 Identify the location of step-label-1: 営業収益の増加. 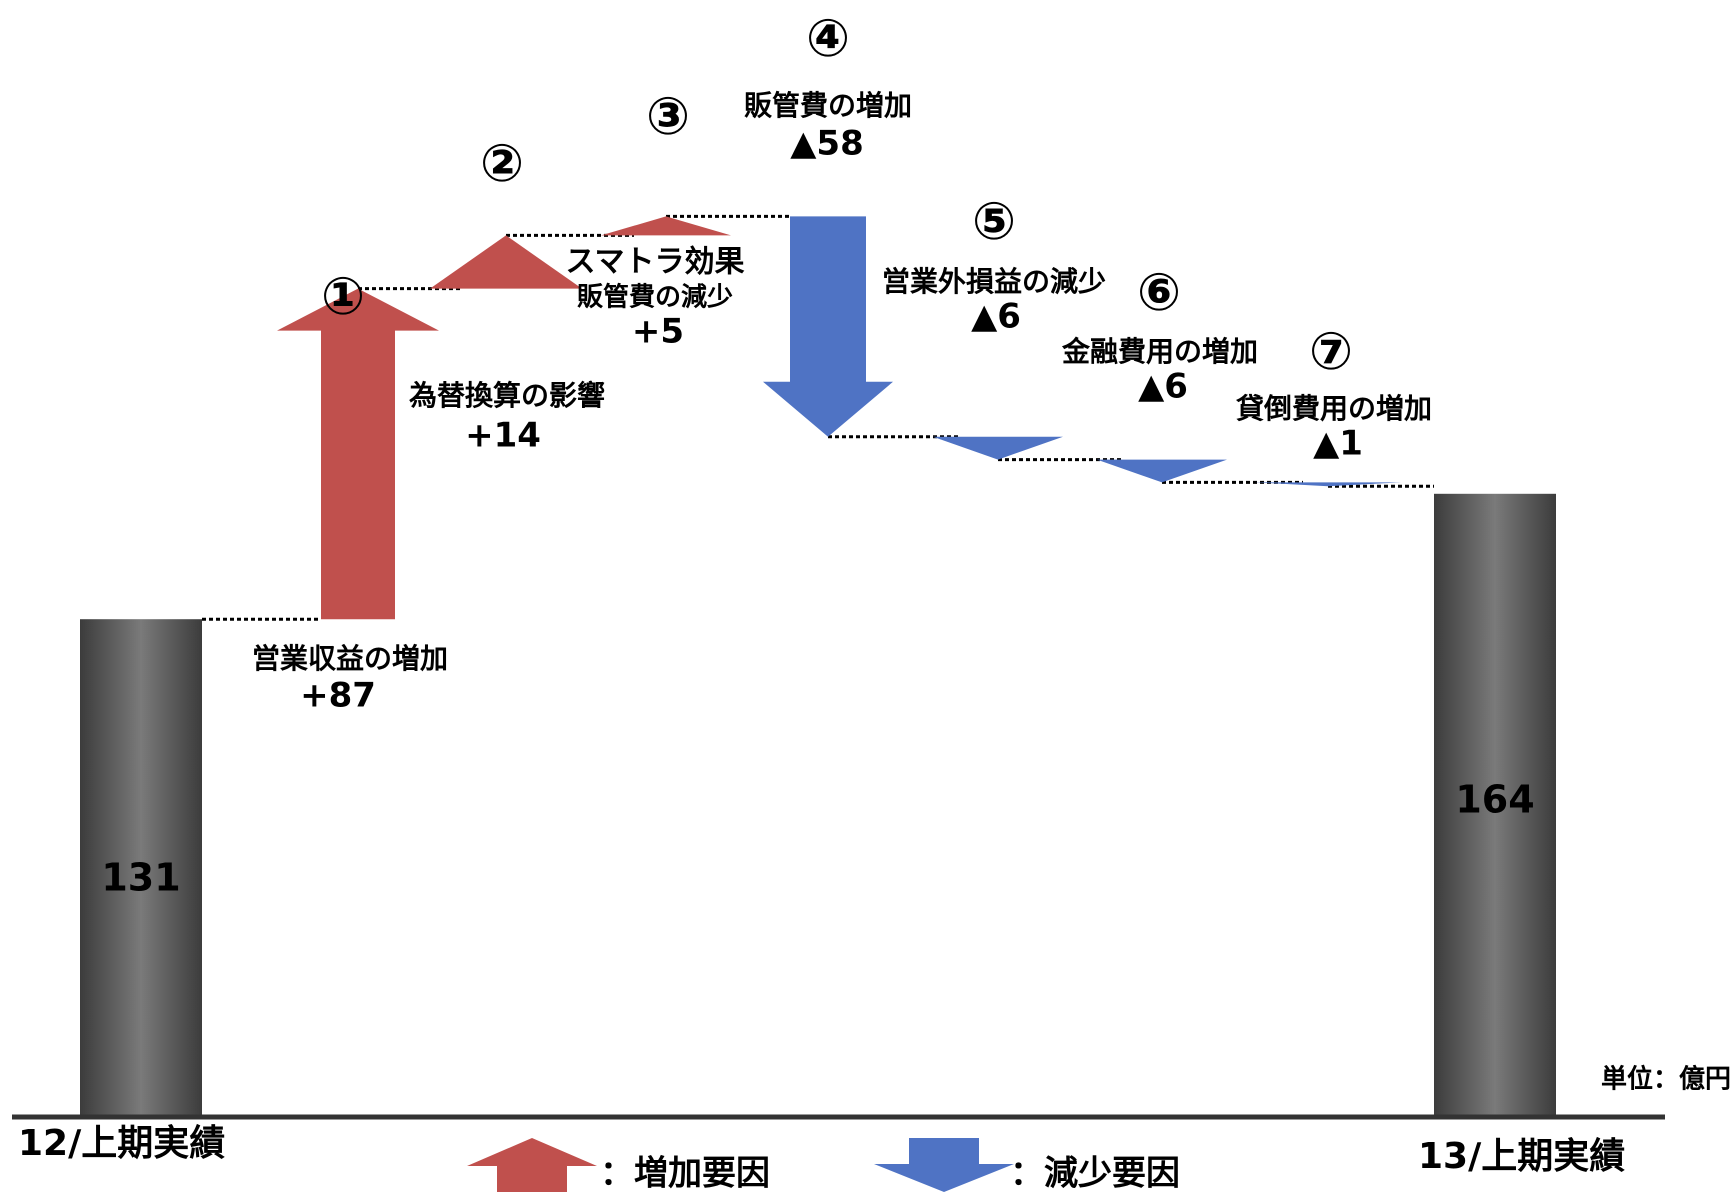
(350, 658).